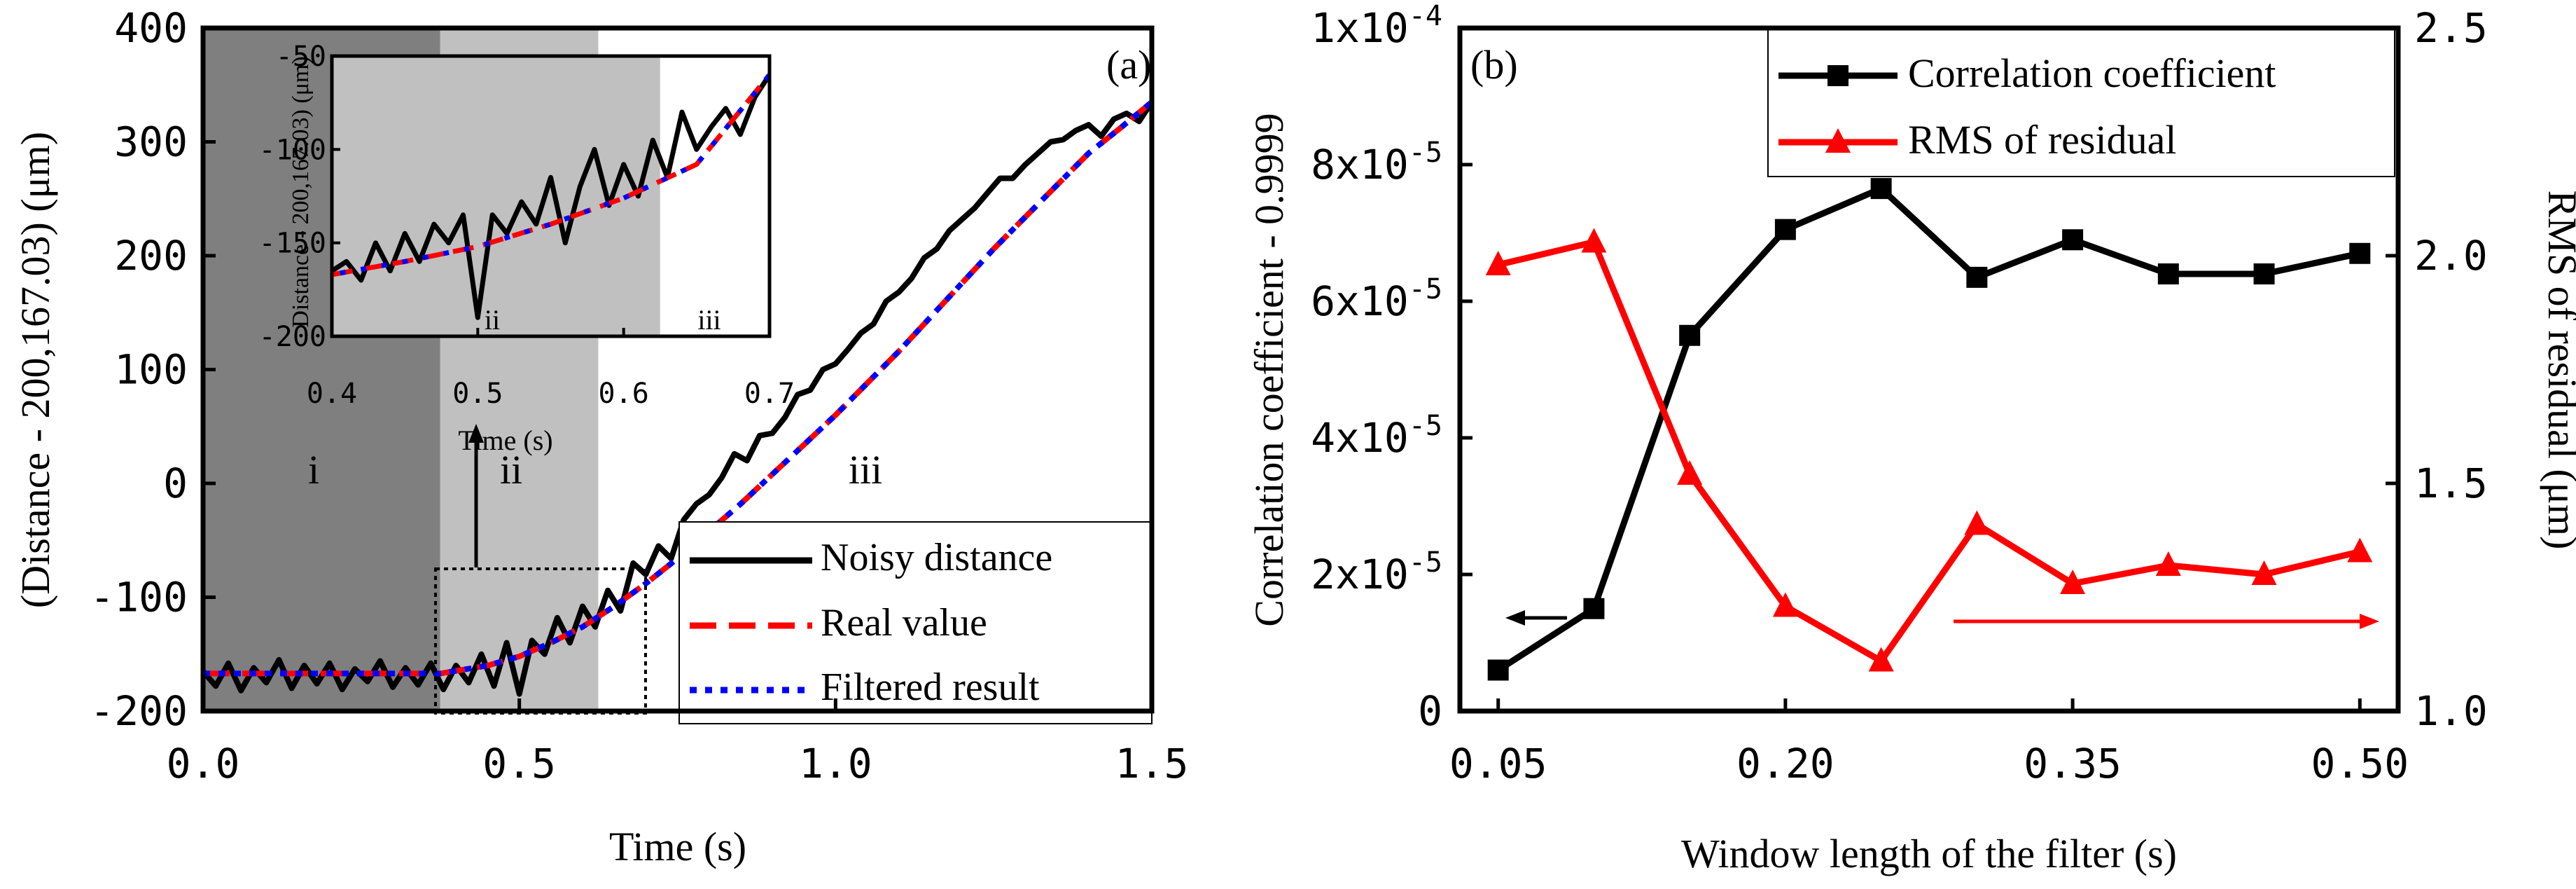 This screenshot has width=2576, height=889. I want to click on region-label-i: i, so click(313, 470).